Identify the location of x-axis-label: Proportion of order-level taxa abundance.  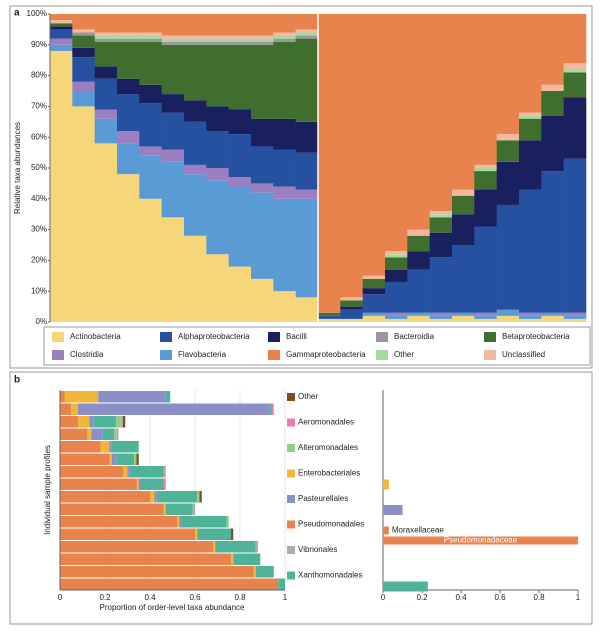
(173, 607).